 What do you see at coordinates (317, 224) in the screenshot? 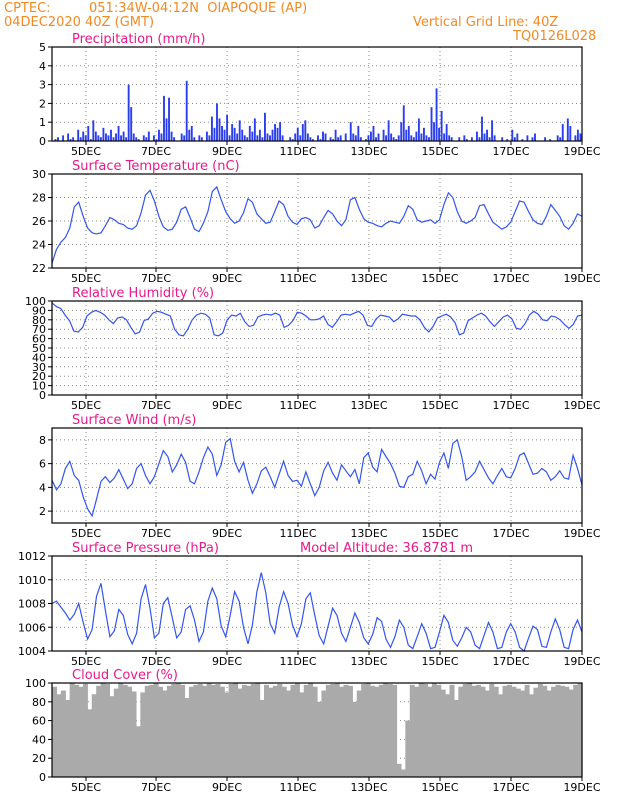
I see `series-line` at bounding box center [317, 224].